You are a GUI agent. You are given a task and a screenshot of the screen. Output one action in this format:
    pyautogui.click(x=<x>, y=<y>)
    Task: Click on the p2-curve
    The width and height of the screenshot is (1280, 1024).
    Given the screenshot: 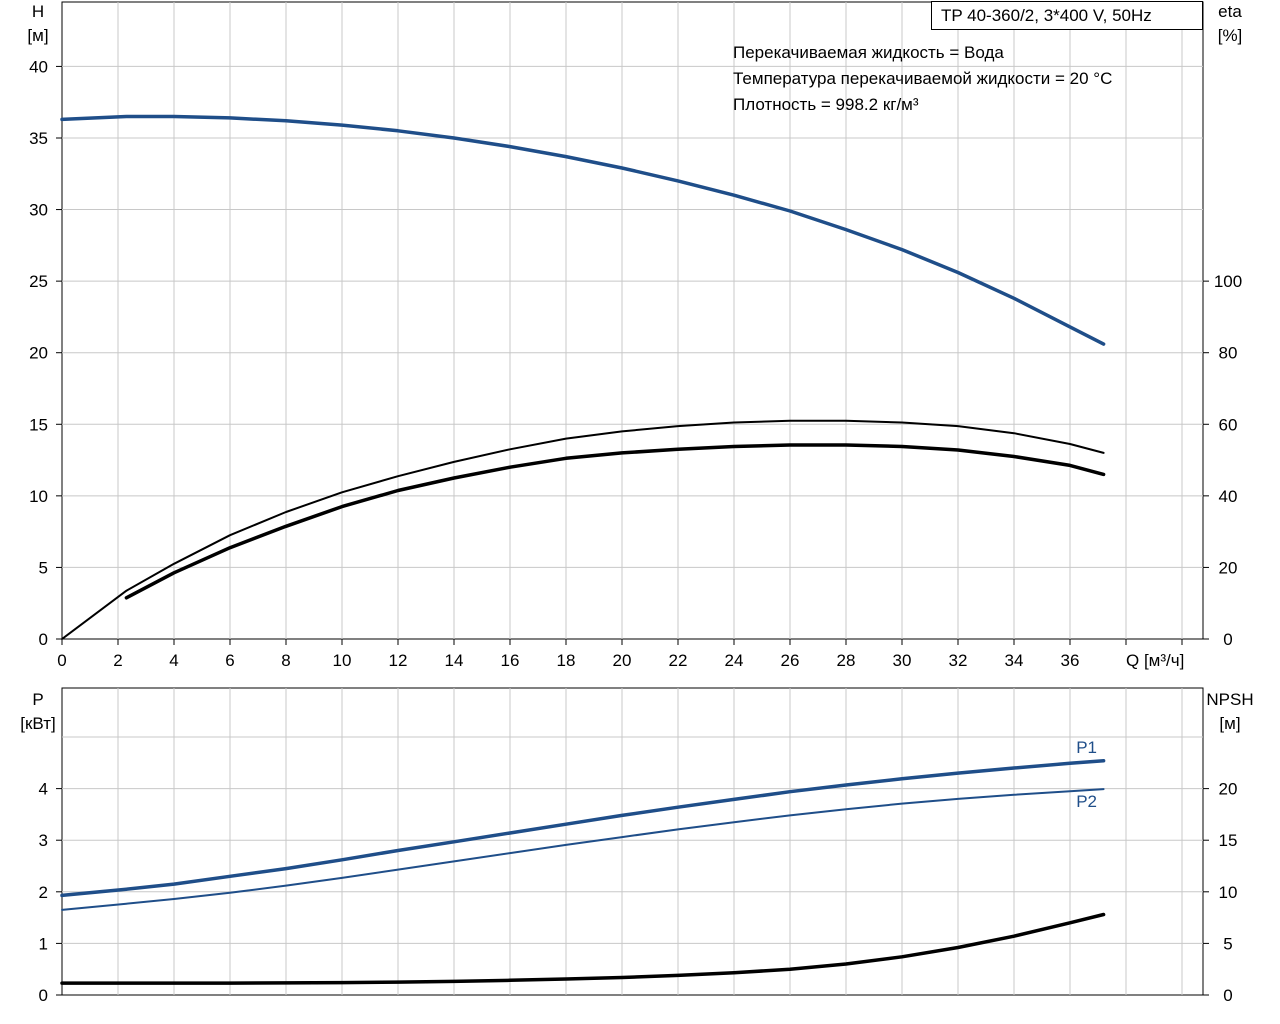 What is the action you would take?
    pyautogui.click(x=583, y=849)
    